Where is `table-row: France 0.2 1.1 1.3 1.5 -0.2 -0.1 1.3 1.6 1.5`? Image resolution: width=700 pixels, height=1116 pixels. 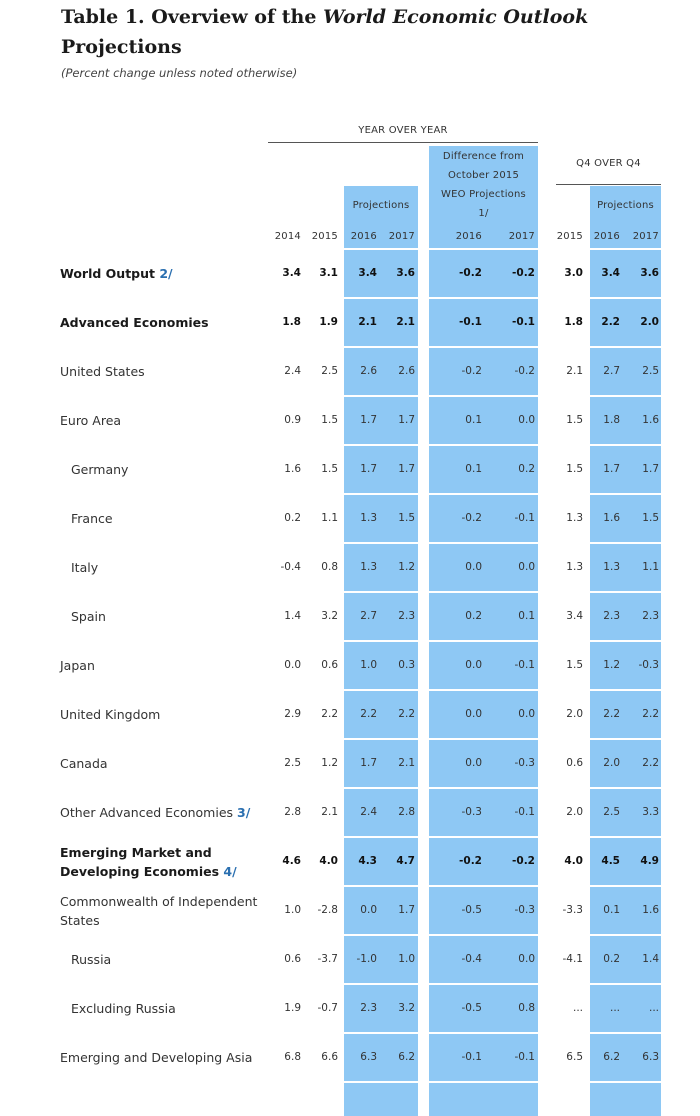 table-row: France 0.2 1.1 1.3 1.5 -0.2 -0.1 1.3 1.6 1.5 is located at coordinates (350, 518).